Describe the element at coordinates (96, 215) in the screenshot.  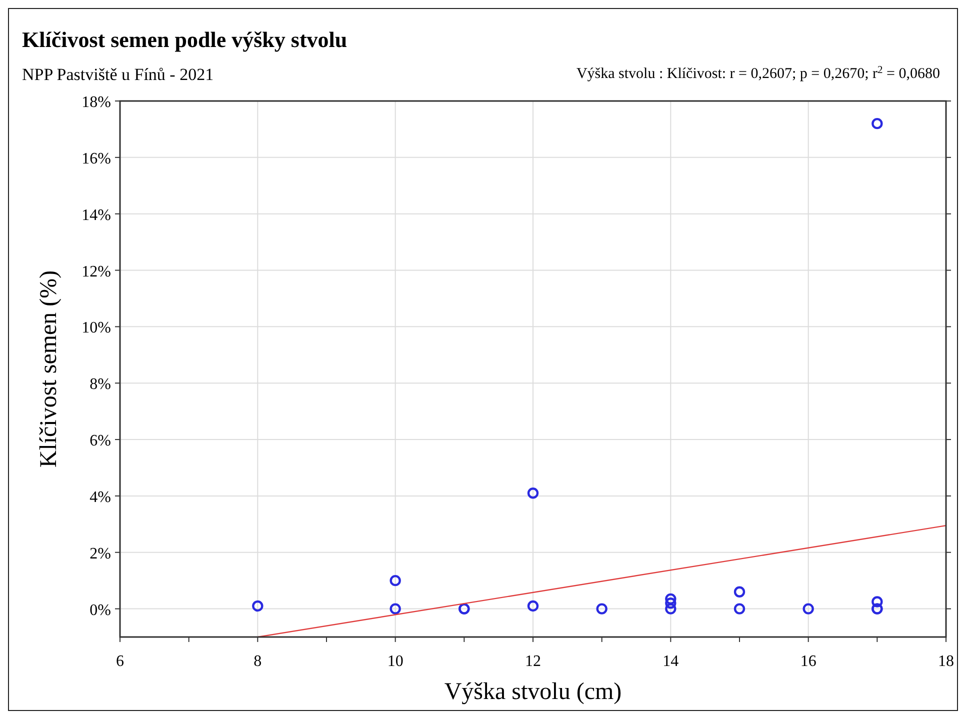
I see `y-tick-label: 14%` at that location.